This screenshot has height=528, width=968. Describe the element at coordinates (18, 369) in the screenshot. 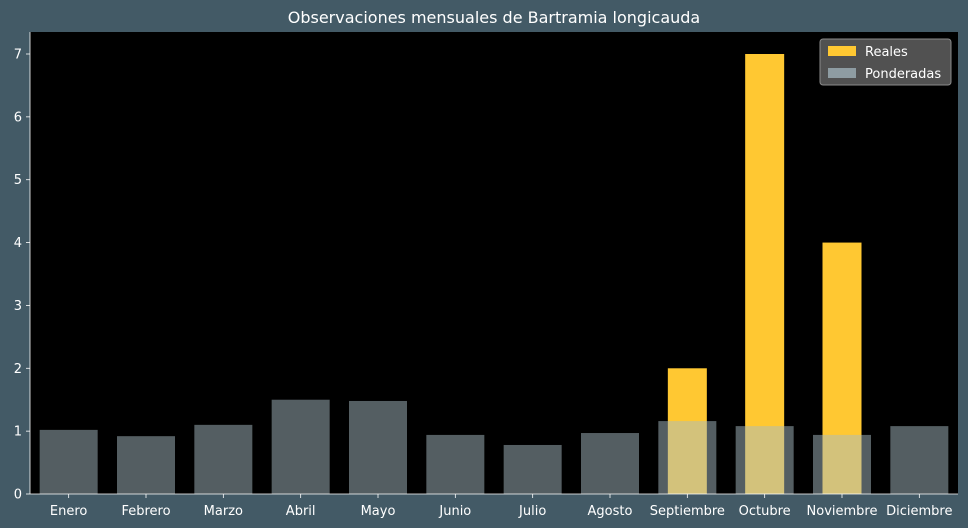

I see `y-tick-label: 2` at that location.